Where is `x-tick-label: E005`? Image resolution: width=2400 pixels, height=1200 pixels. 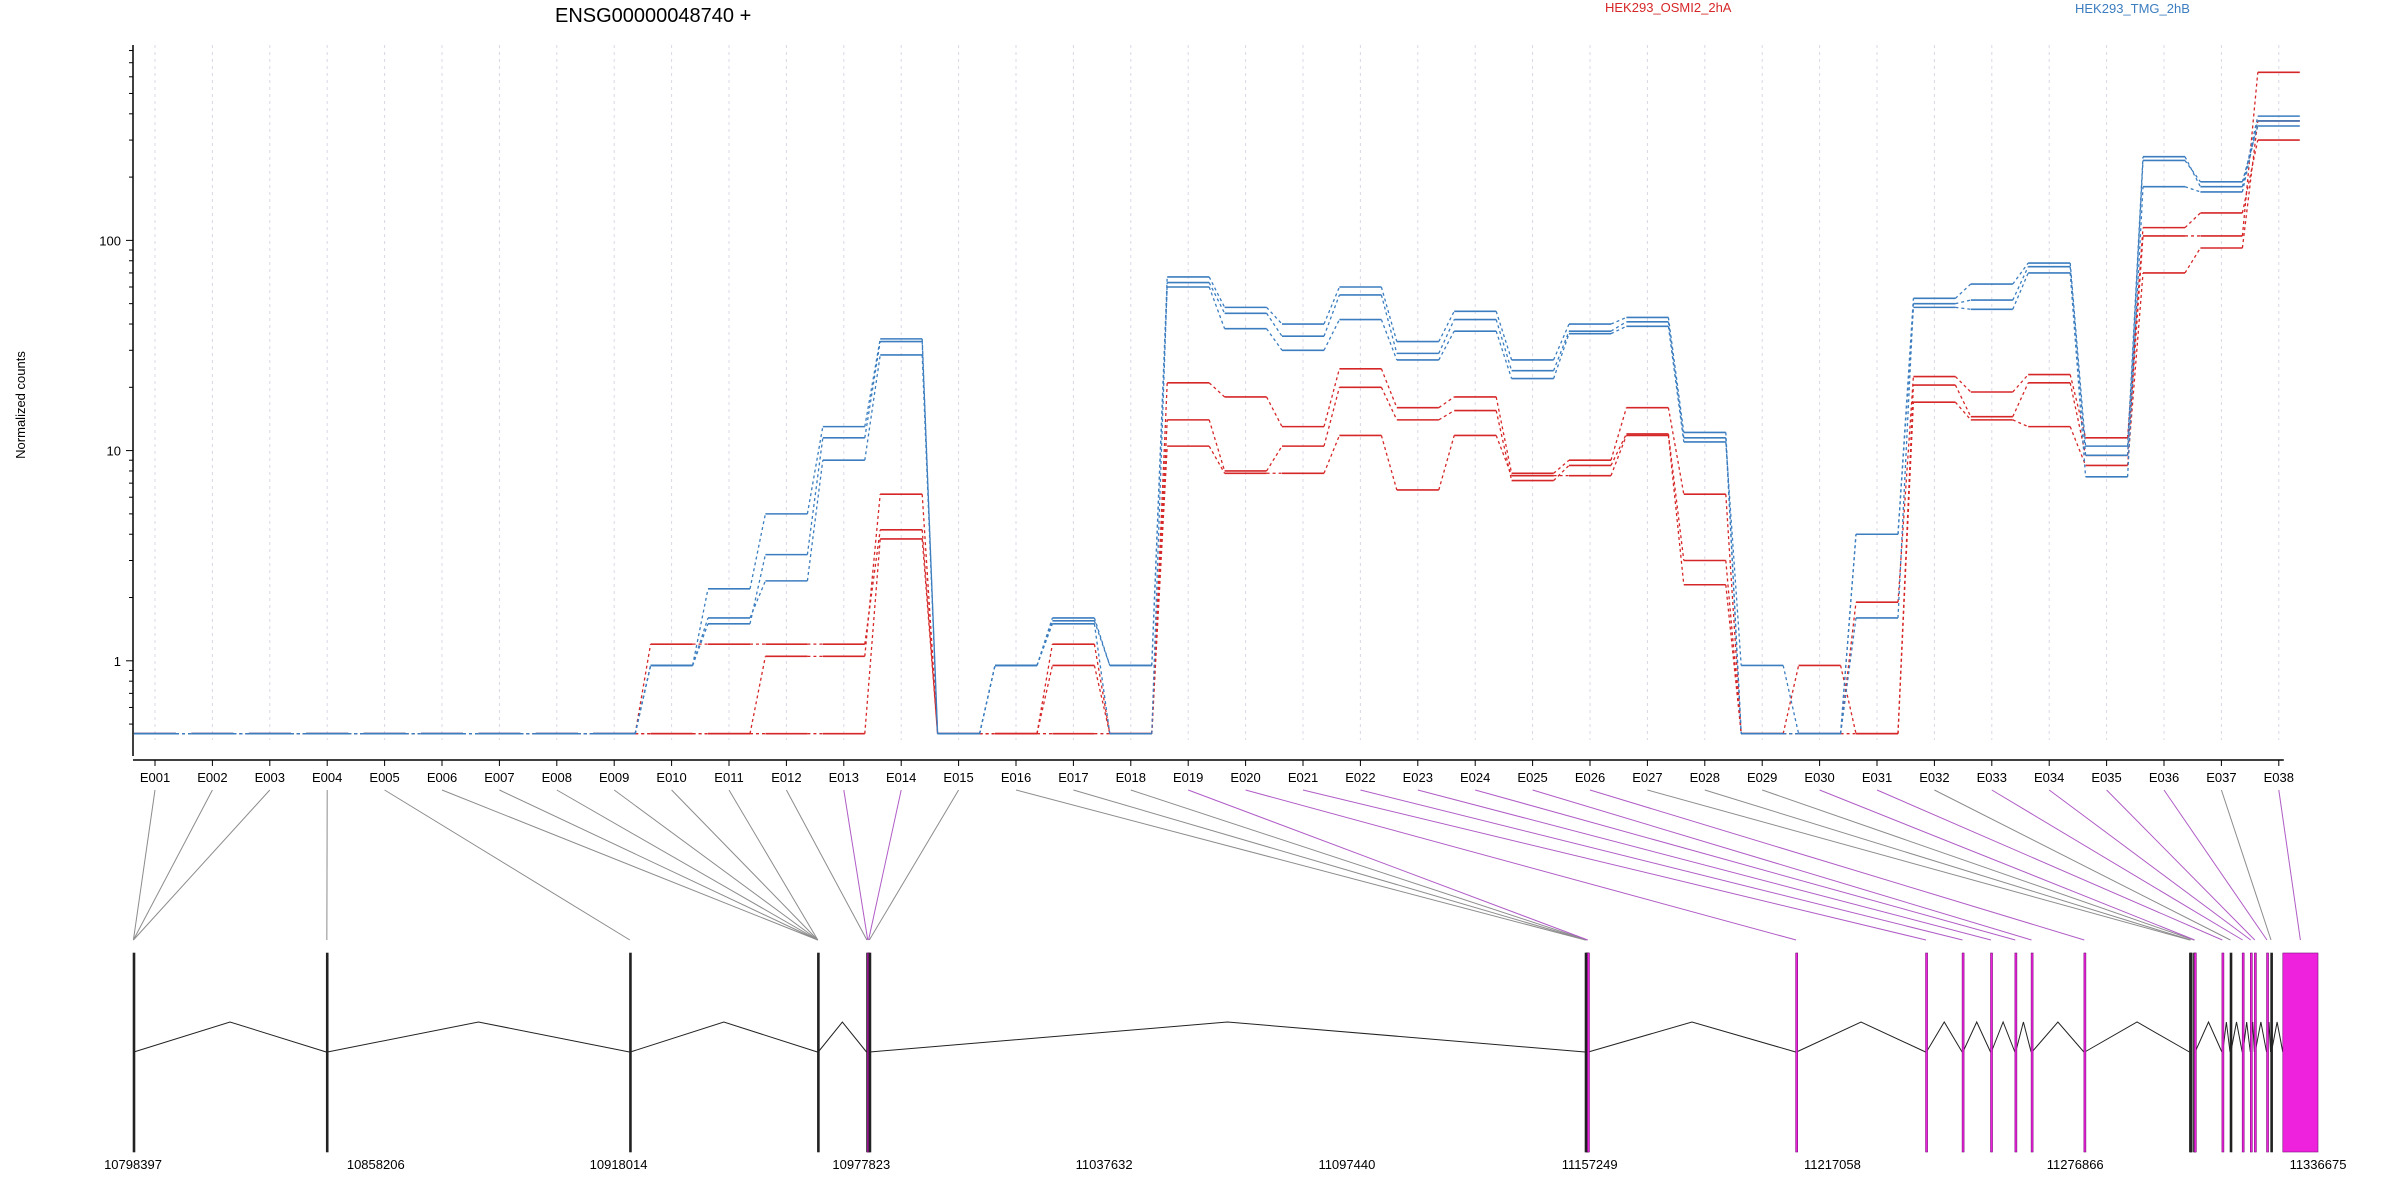 x-tick-label: E005 is located at coordinates (384, 777).